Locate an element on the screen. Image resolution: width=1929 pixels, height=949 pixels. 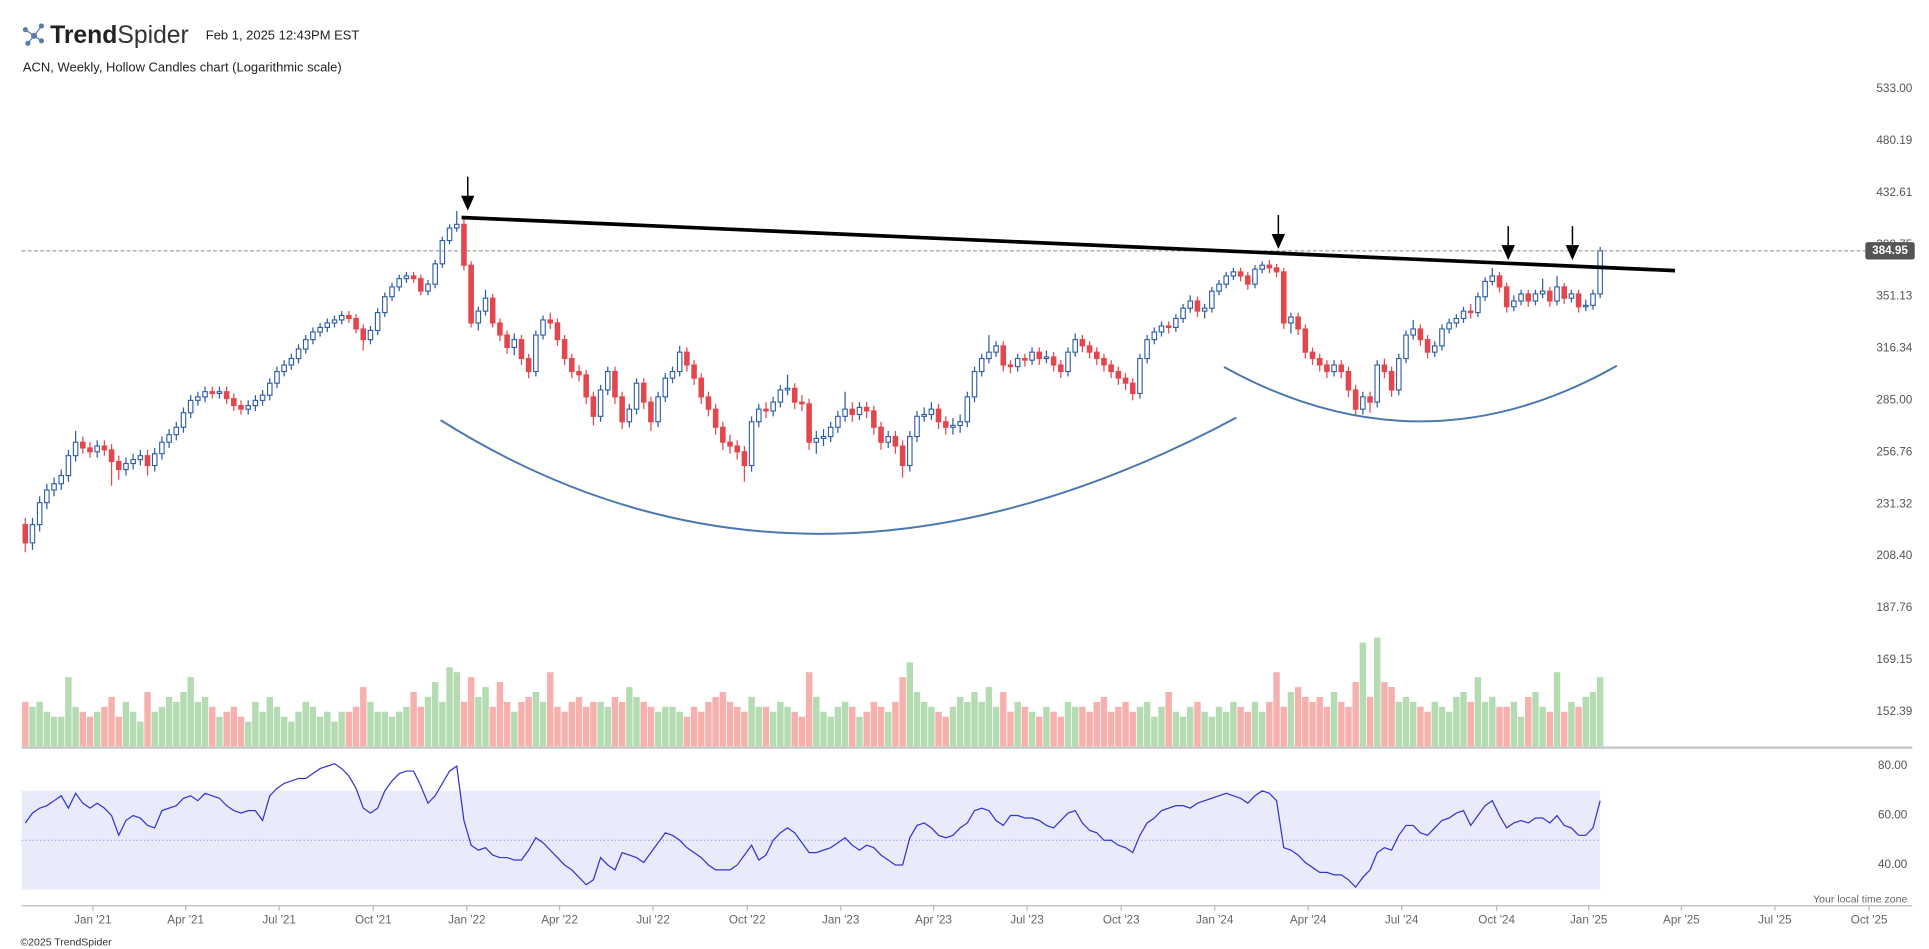
y-tick-label: 187.76 is located at coordinates (1894, 607).